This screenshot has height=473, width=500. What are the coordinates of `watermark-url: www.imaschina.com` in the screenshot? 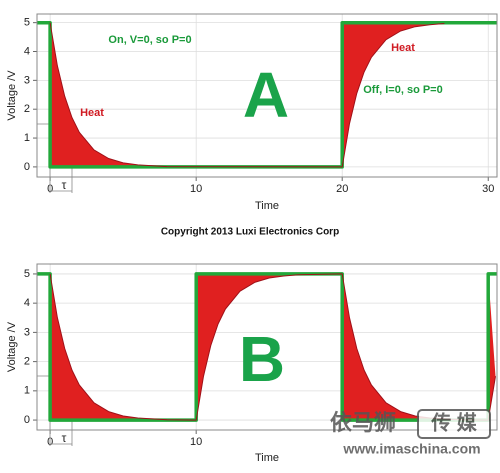 It's located at (411, 449).